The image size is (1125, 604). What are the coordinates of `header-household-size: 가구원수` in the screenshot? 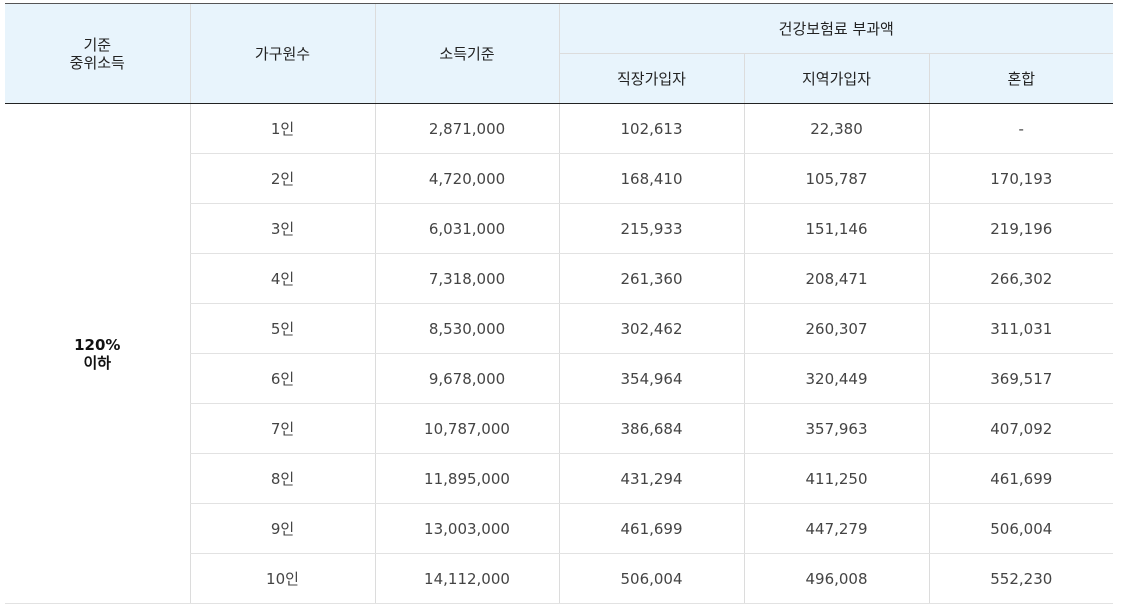 It's located at (282, 53).